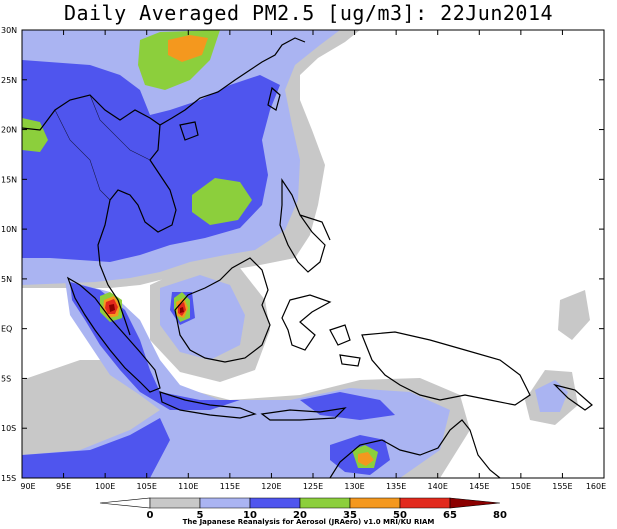 The width and height of the screenshot is (617, 529). I want to click on orange-timor, so click(366, 459).